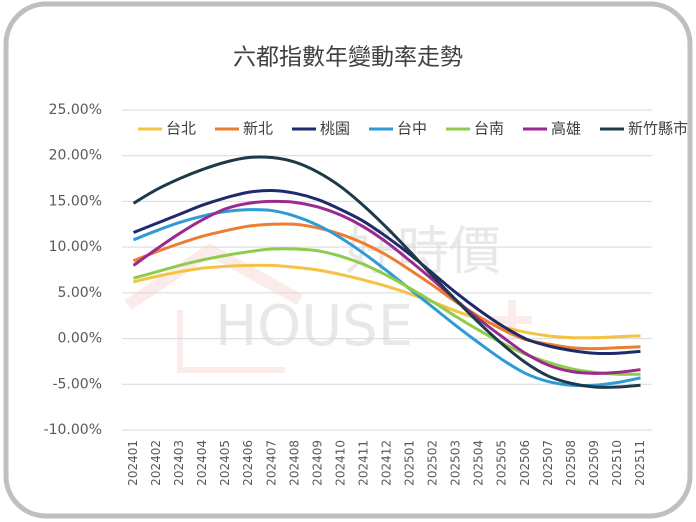 Image resolution: width=696 pixels, height=522 pixels. I want to click on watermark-subtext: HOUSE, so click(314, 326).